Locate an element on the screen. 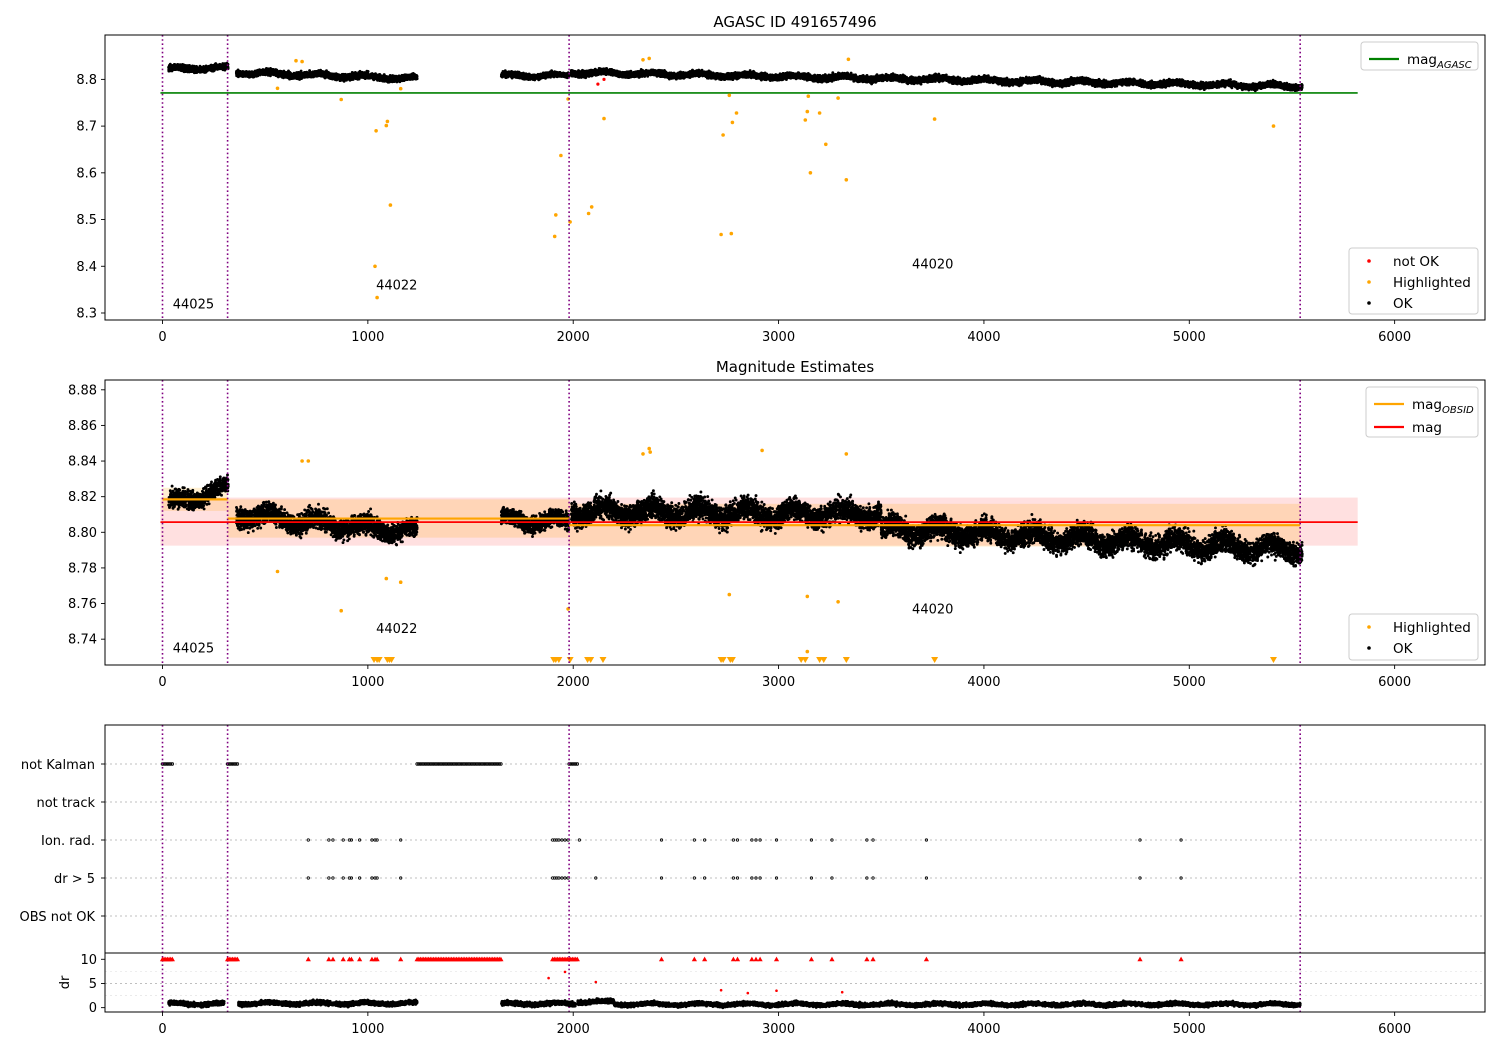  ok-points is located at coordinates (735, 77).